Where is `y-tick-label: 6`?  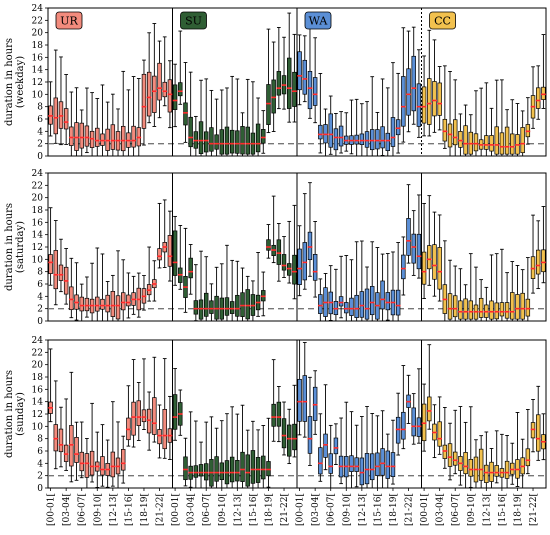 y-tick-label: 6 is located at coordinates (40, 285).